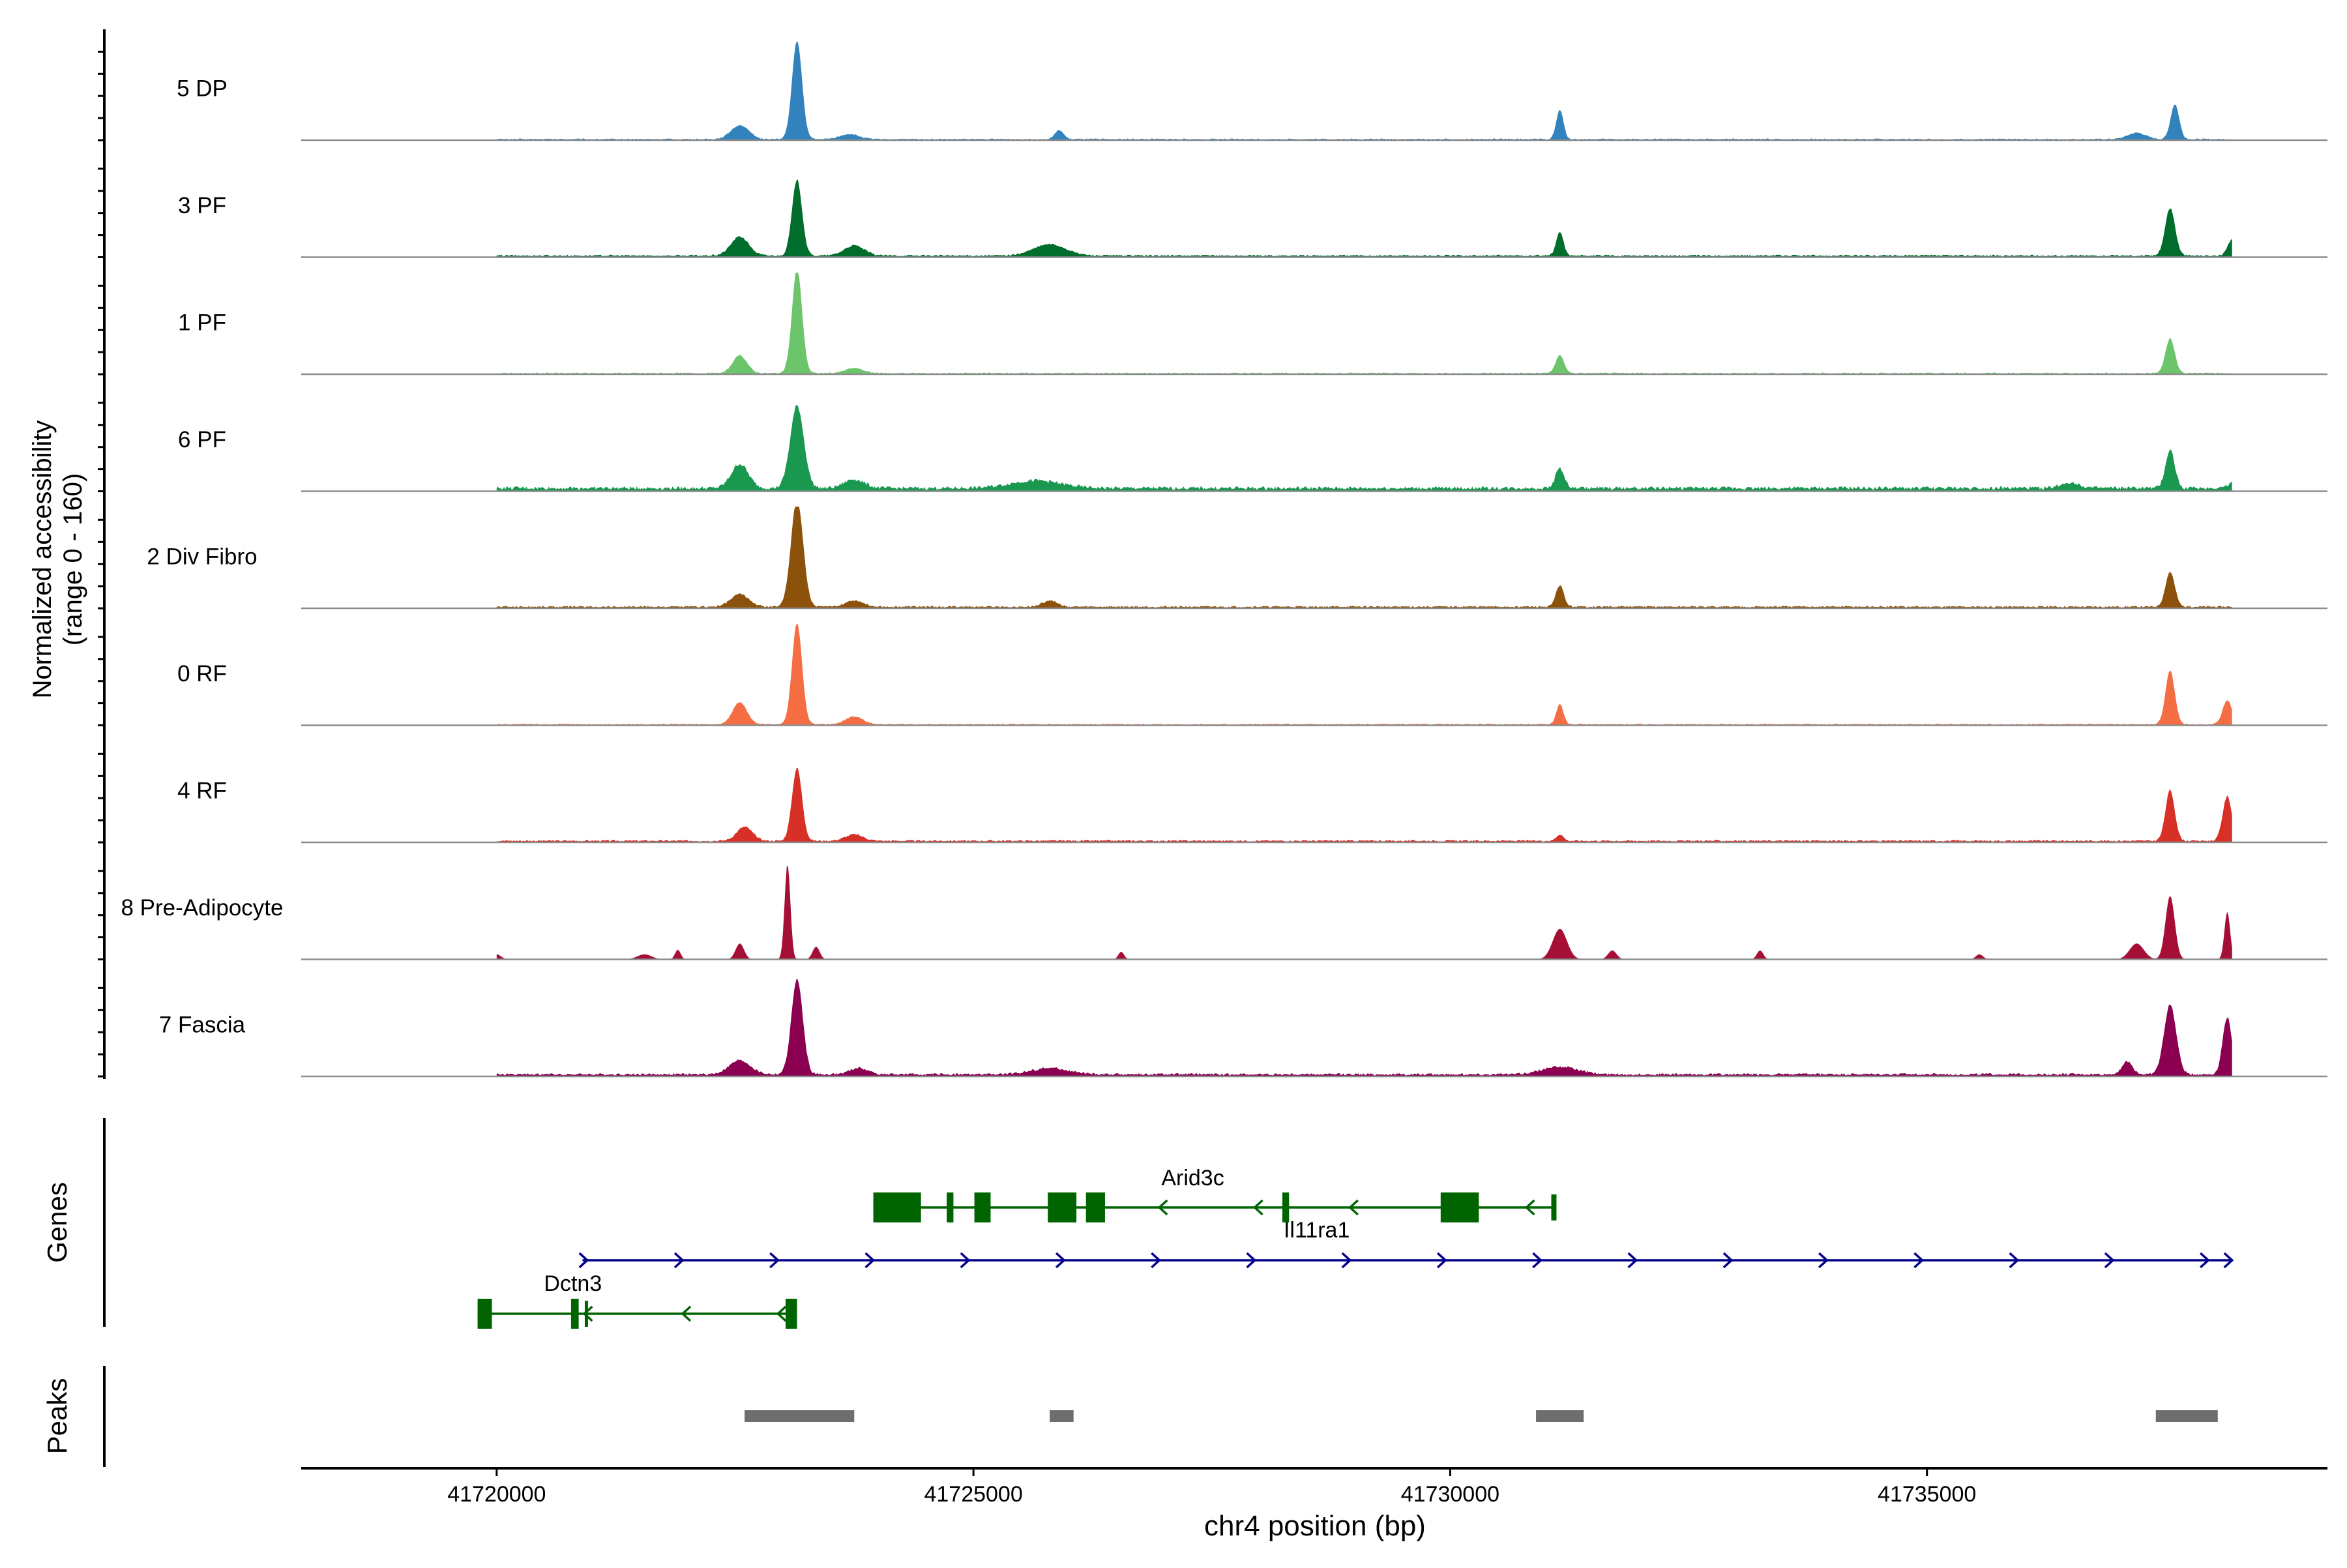 The image size is (2347, 1568). I want to click on track-label: 1 PF, so click(202, 323).